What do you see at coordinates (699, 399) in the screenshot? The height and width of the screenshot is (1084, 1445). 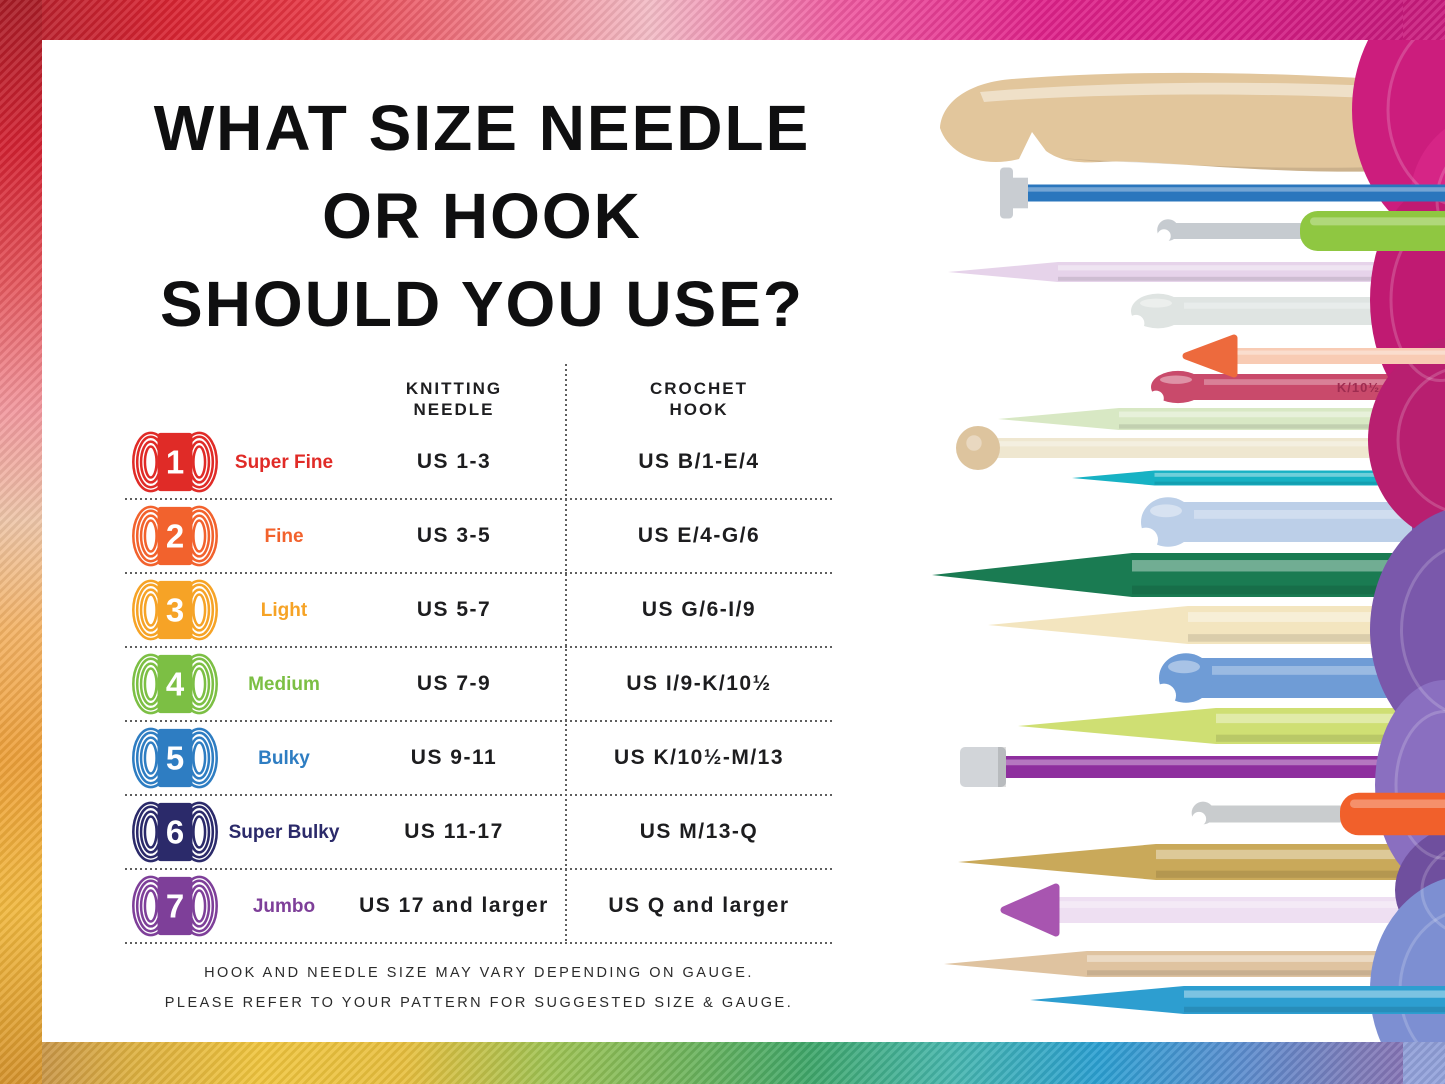 I see `crochet-hook-header: CROCHET HOOK` at bounding box center [699, 399].